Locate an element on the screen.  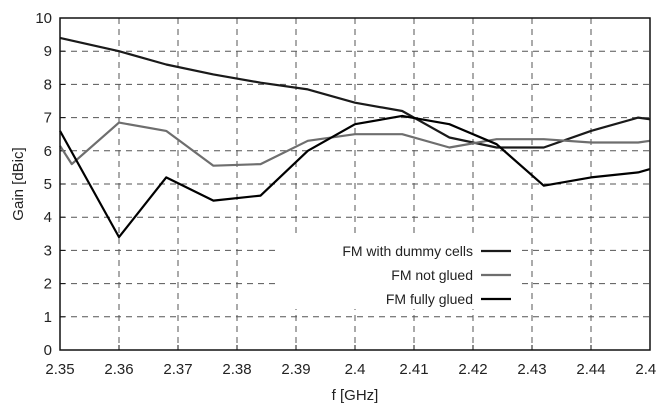
legend-background is located at coordinates (397, 271).